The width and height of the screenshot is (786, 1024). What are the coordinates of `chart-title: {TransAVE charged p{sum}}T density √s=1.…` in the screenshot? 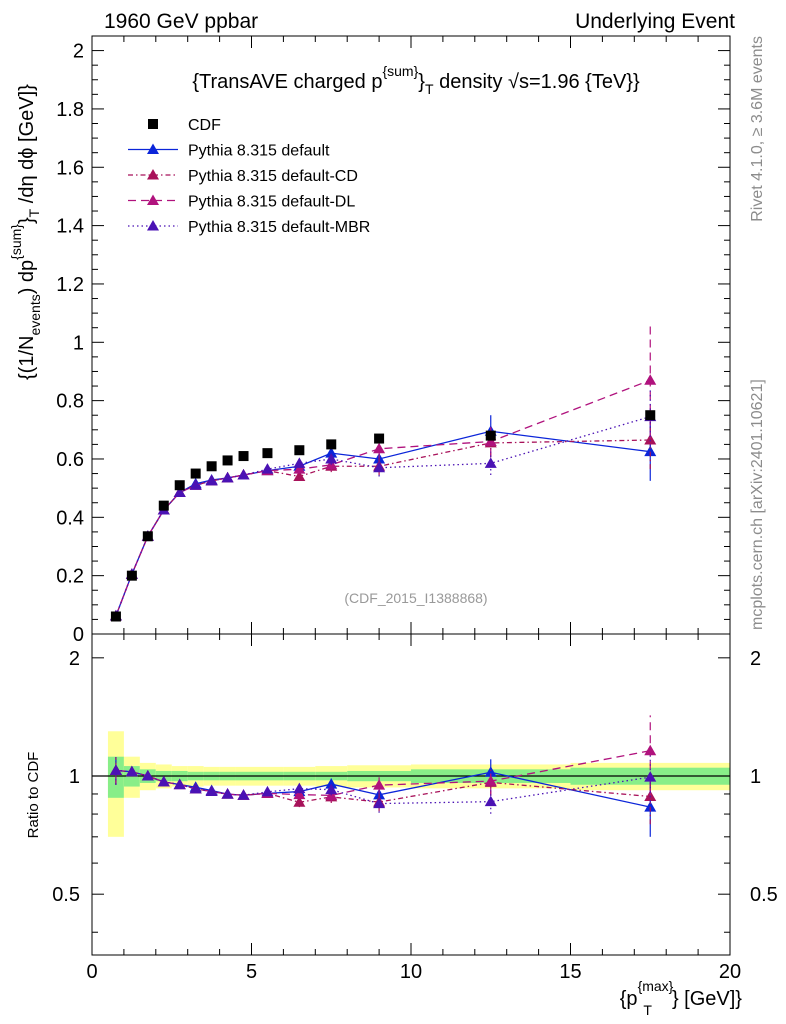 It's located at (416, 80).